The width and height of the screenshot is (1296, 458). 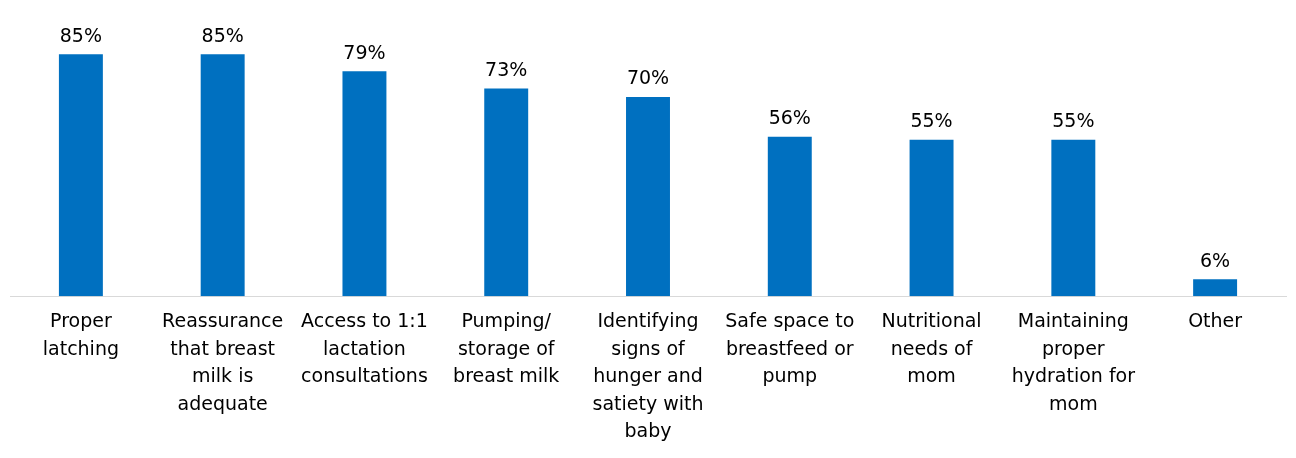 What do you see at coordinates (506, 68) in the screenshot?
I see `data-label: 73%` at bounding box center [506, 68].